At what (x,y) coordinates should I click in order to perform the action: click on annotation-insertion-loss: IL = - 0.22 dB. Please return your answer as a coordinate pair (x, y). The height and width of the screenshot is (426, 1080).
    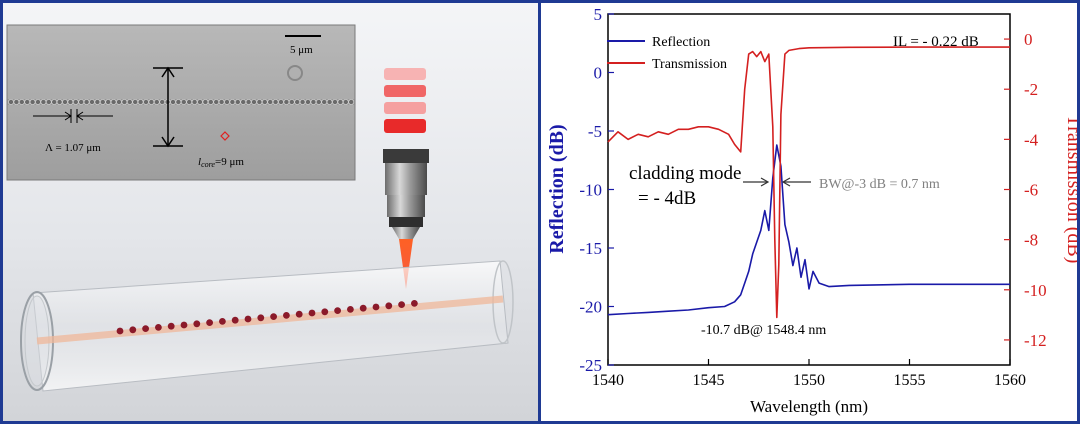
    Looking at the image, I should click on (936, 42).